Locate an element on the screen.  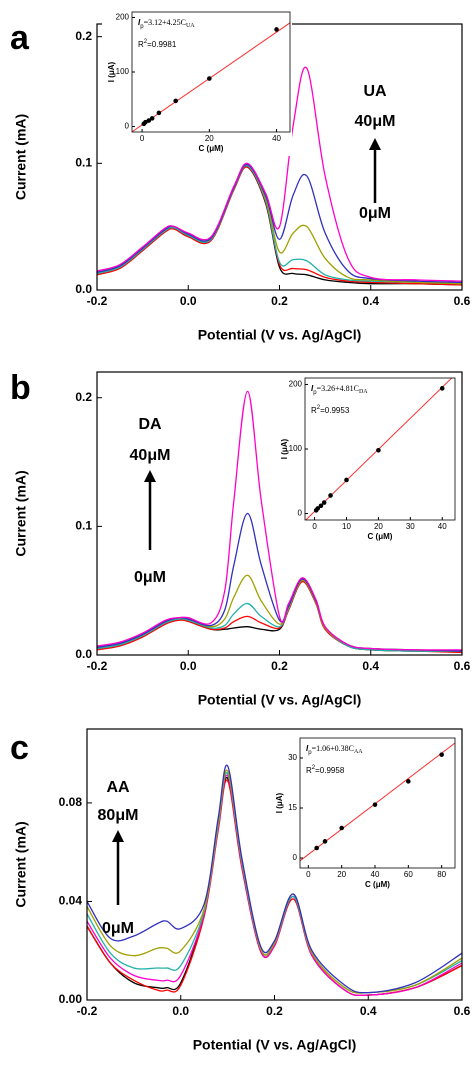
r-squared: R2=0.9981 is located at coordinates (157, 44).